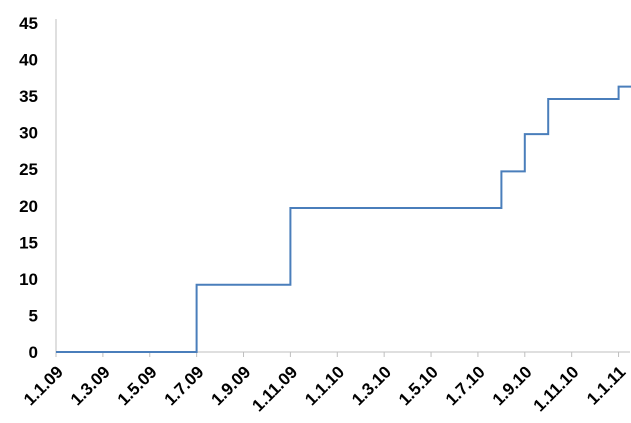  Describe the element at coordinates (28, 60) in the screenshot. I see `y-tick-label: 40` at that location.